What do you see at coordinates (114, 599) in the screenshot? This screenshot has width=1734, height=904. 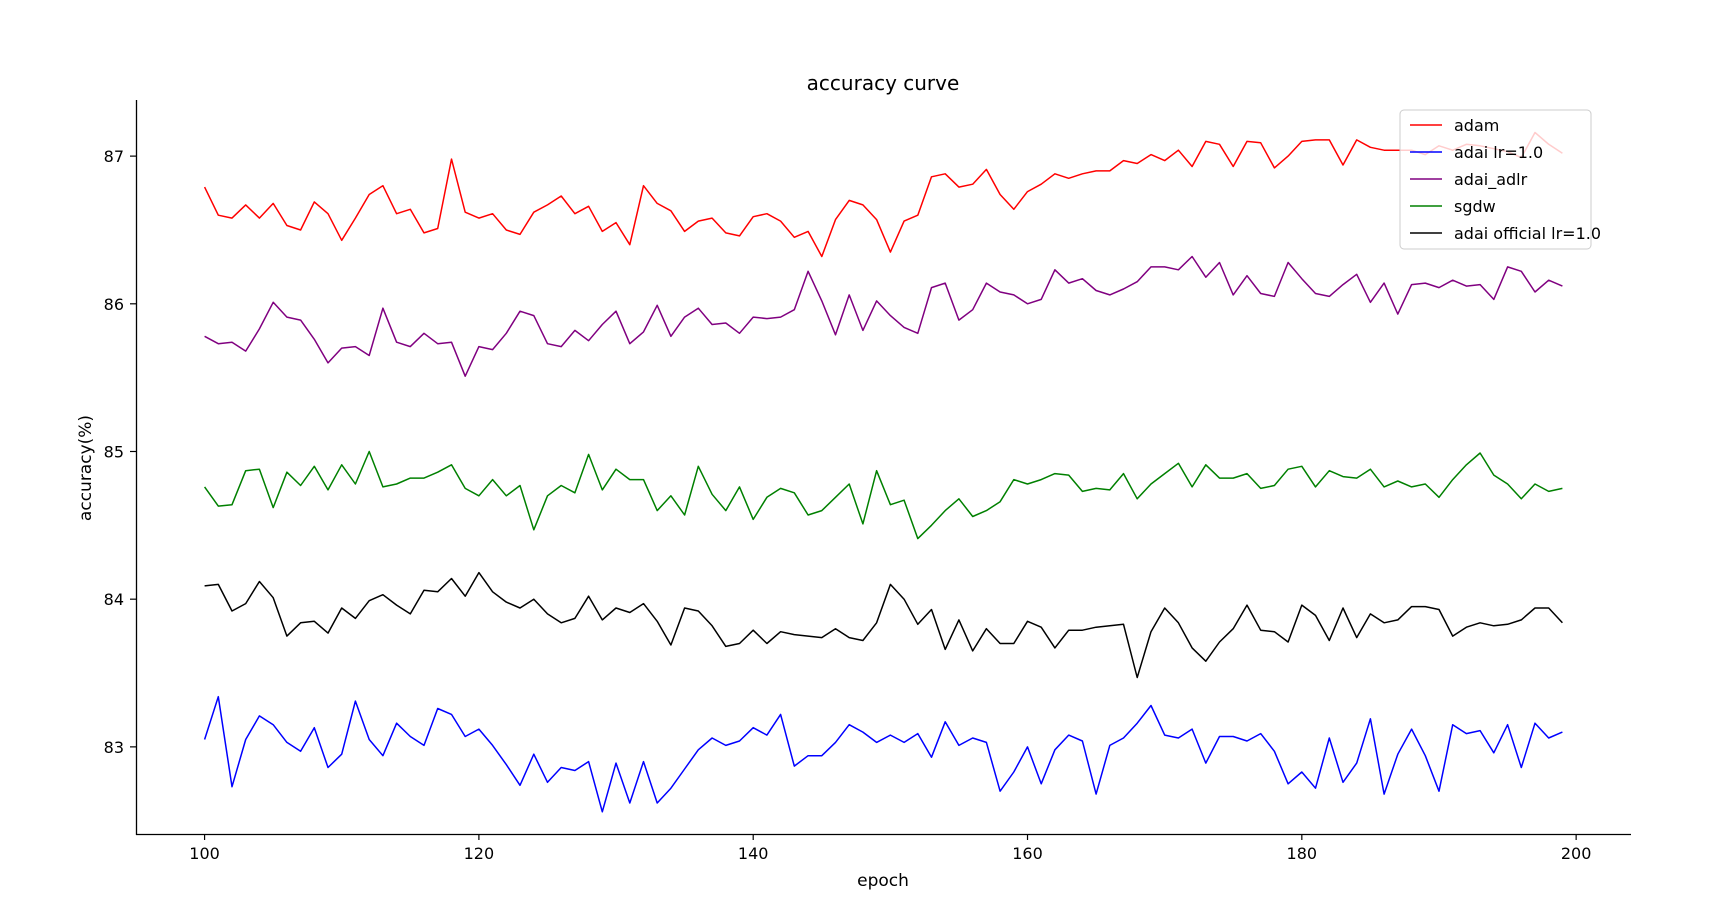 I see `y-tick-label: 84` at bounding box center [114, 599].